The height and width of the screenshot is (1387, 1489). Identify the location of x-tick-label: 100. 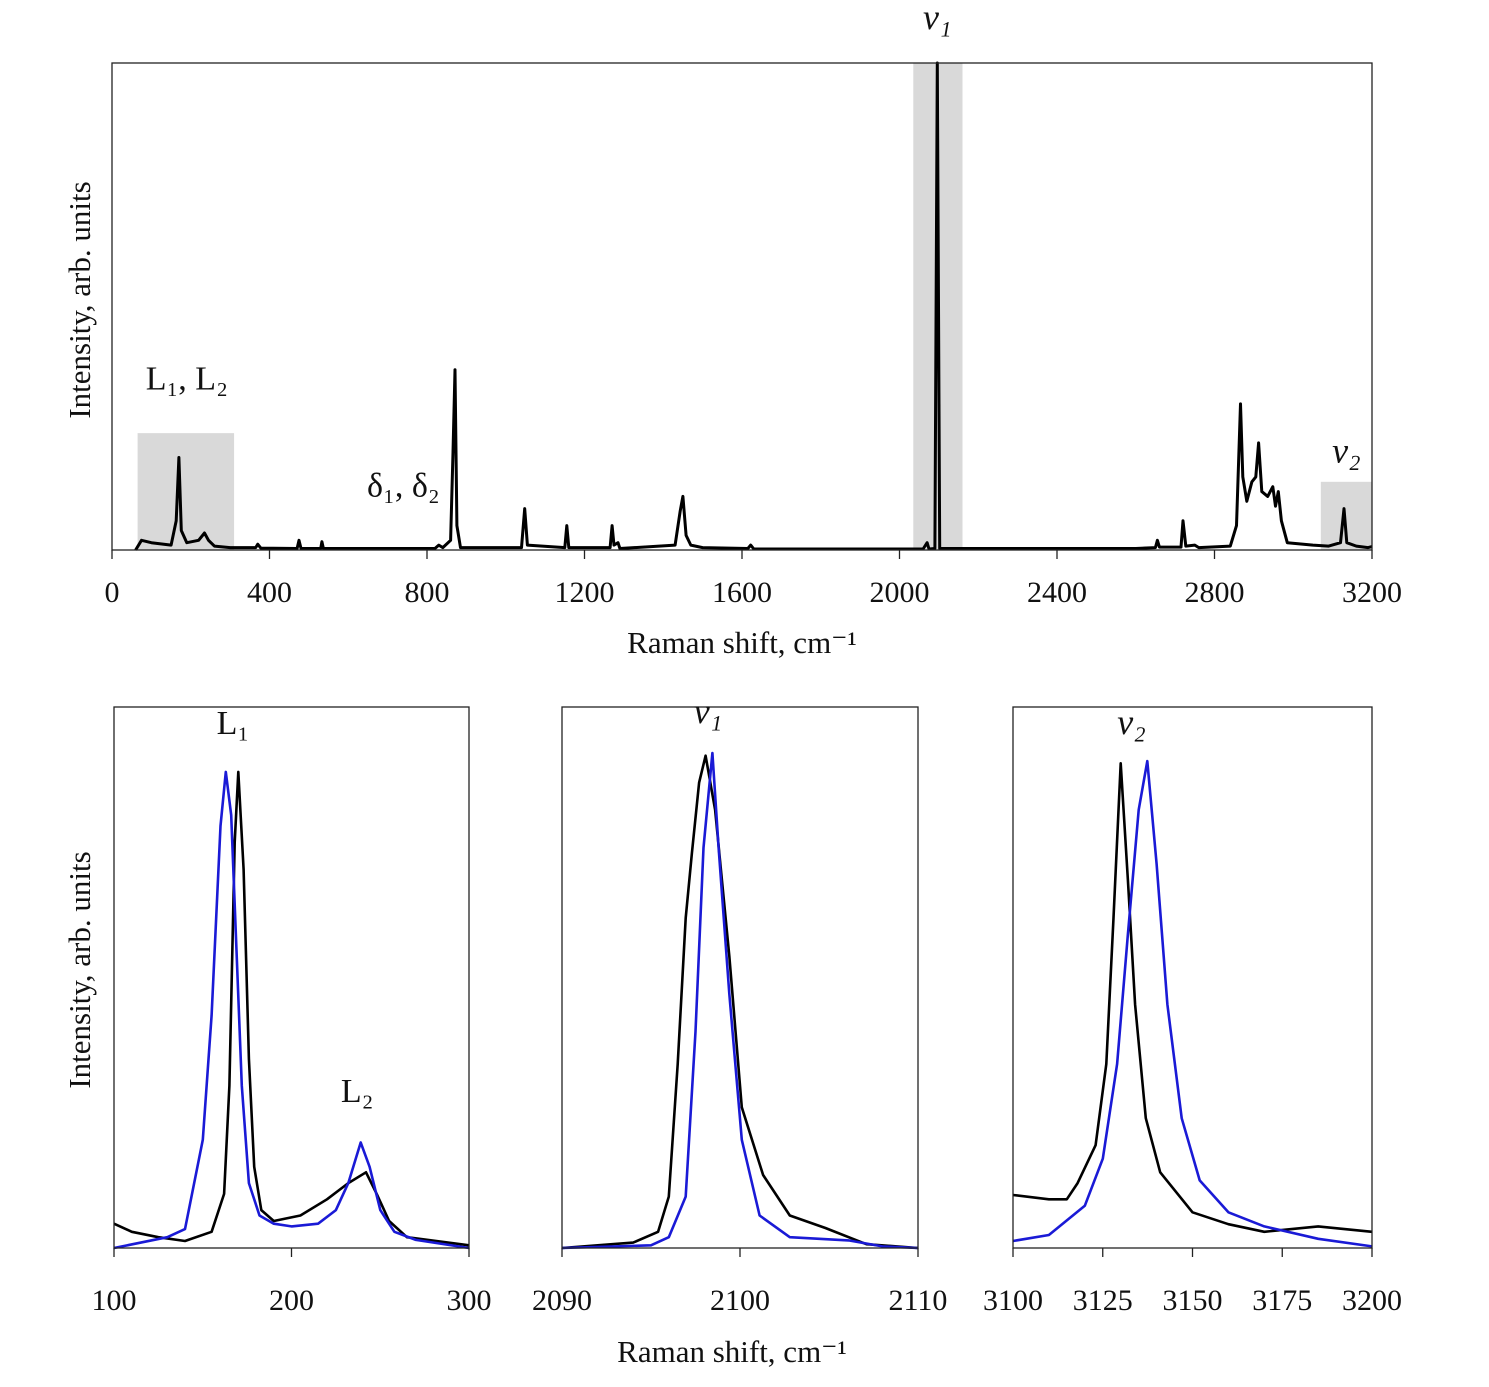
(114, 1300).